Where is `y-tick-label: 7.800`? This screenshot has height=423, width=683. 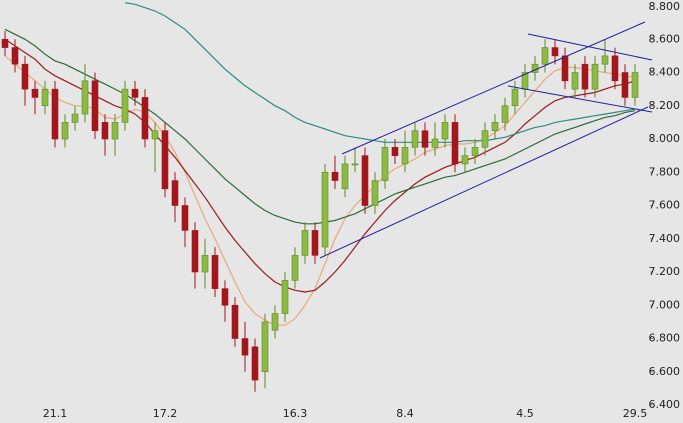 y-tick-label: 7.800 is located at coordinates (665, 171).